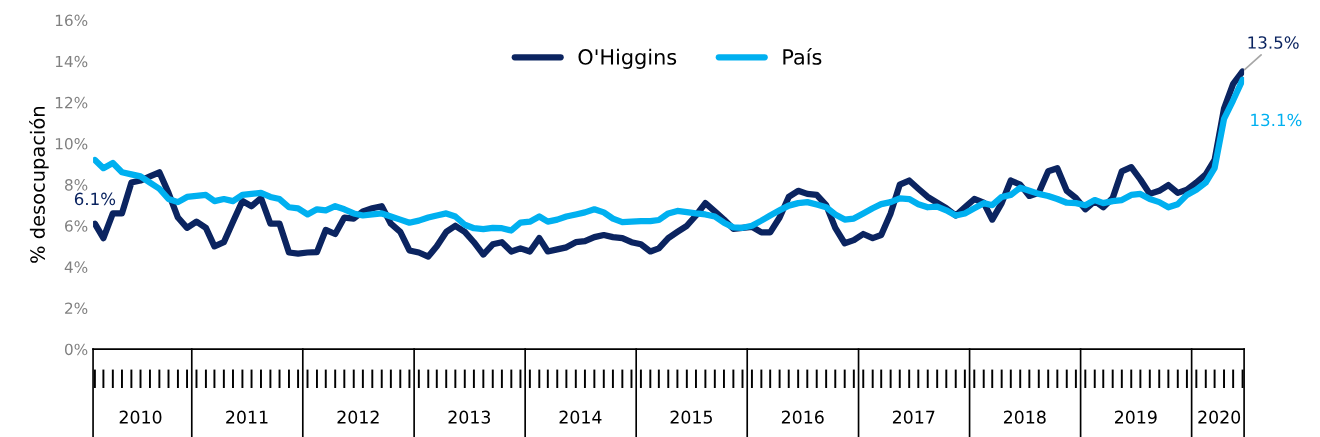 This screenshot has width=1320, height=437. I want to click on y-tick-label: 4%, so click(76, 267).